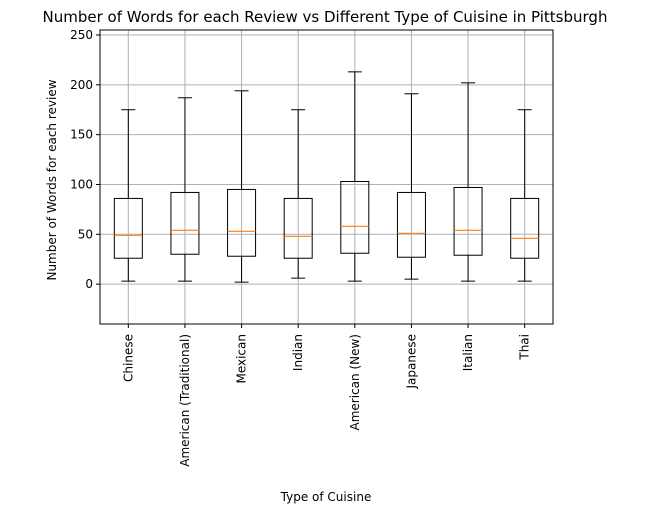 Image resolution: width=655 pixels, height=524 pixels. What do you see at coordinates (298, 194) in the screenshot?
I see `box-indian` at bounding box center [298, 194].